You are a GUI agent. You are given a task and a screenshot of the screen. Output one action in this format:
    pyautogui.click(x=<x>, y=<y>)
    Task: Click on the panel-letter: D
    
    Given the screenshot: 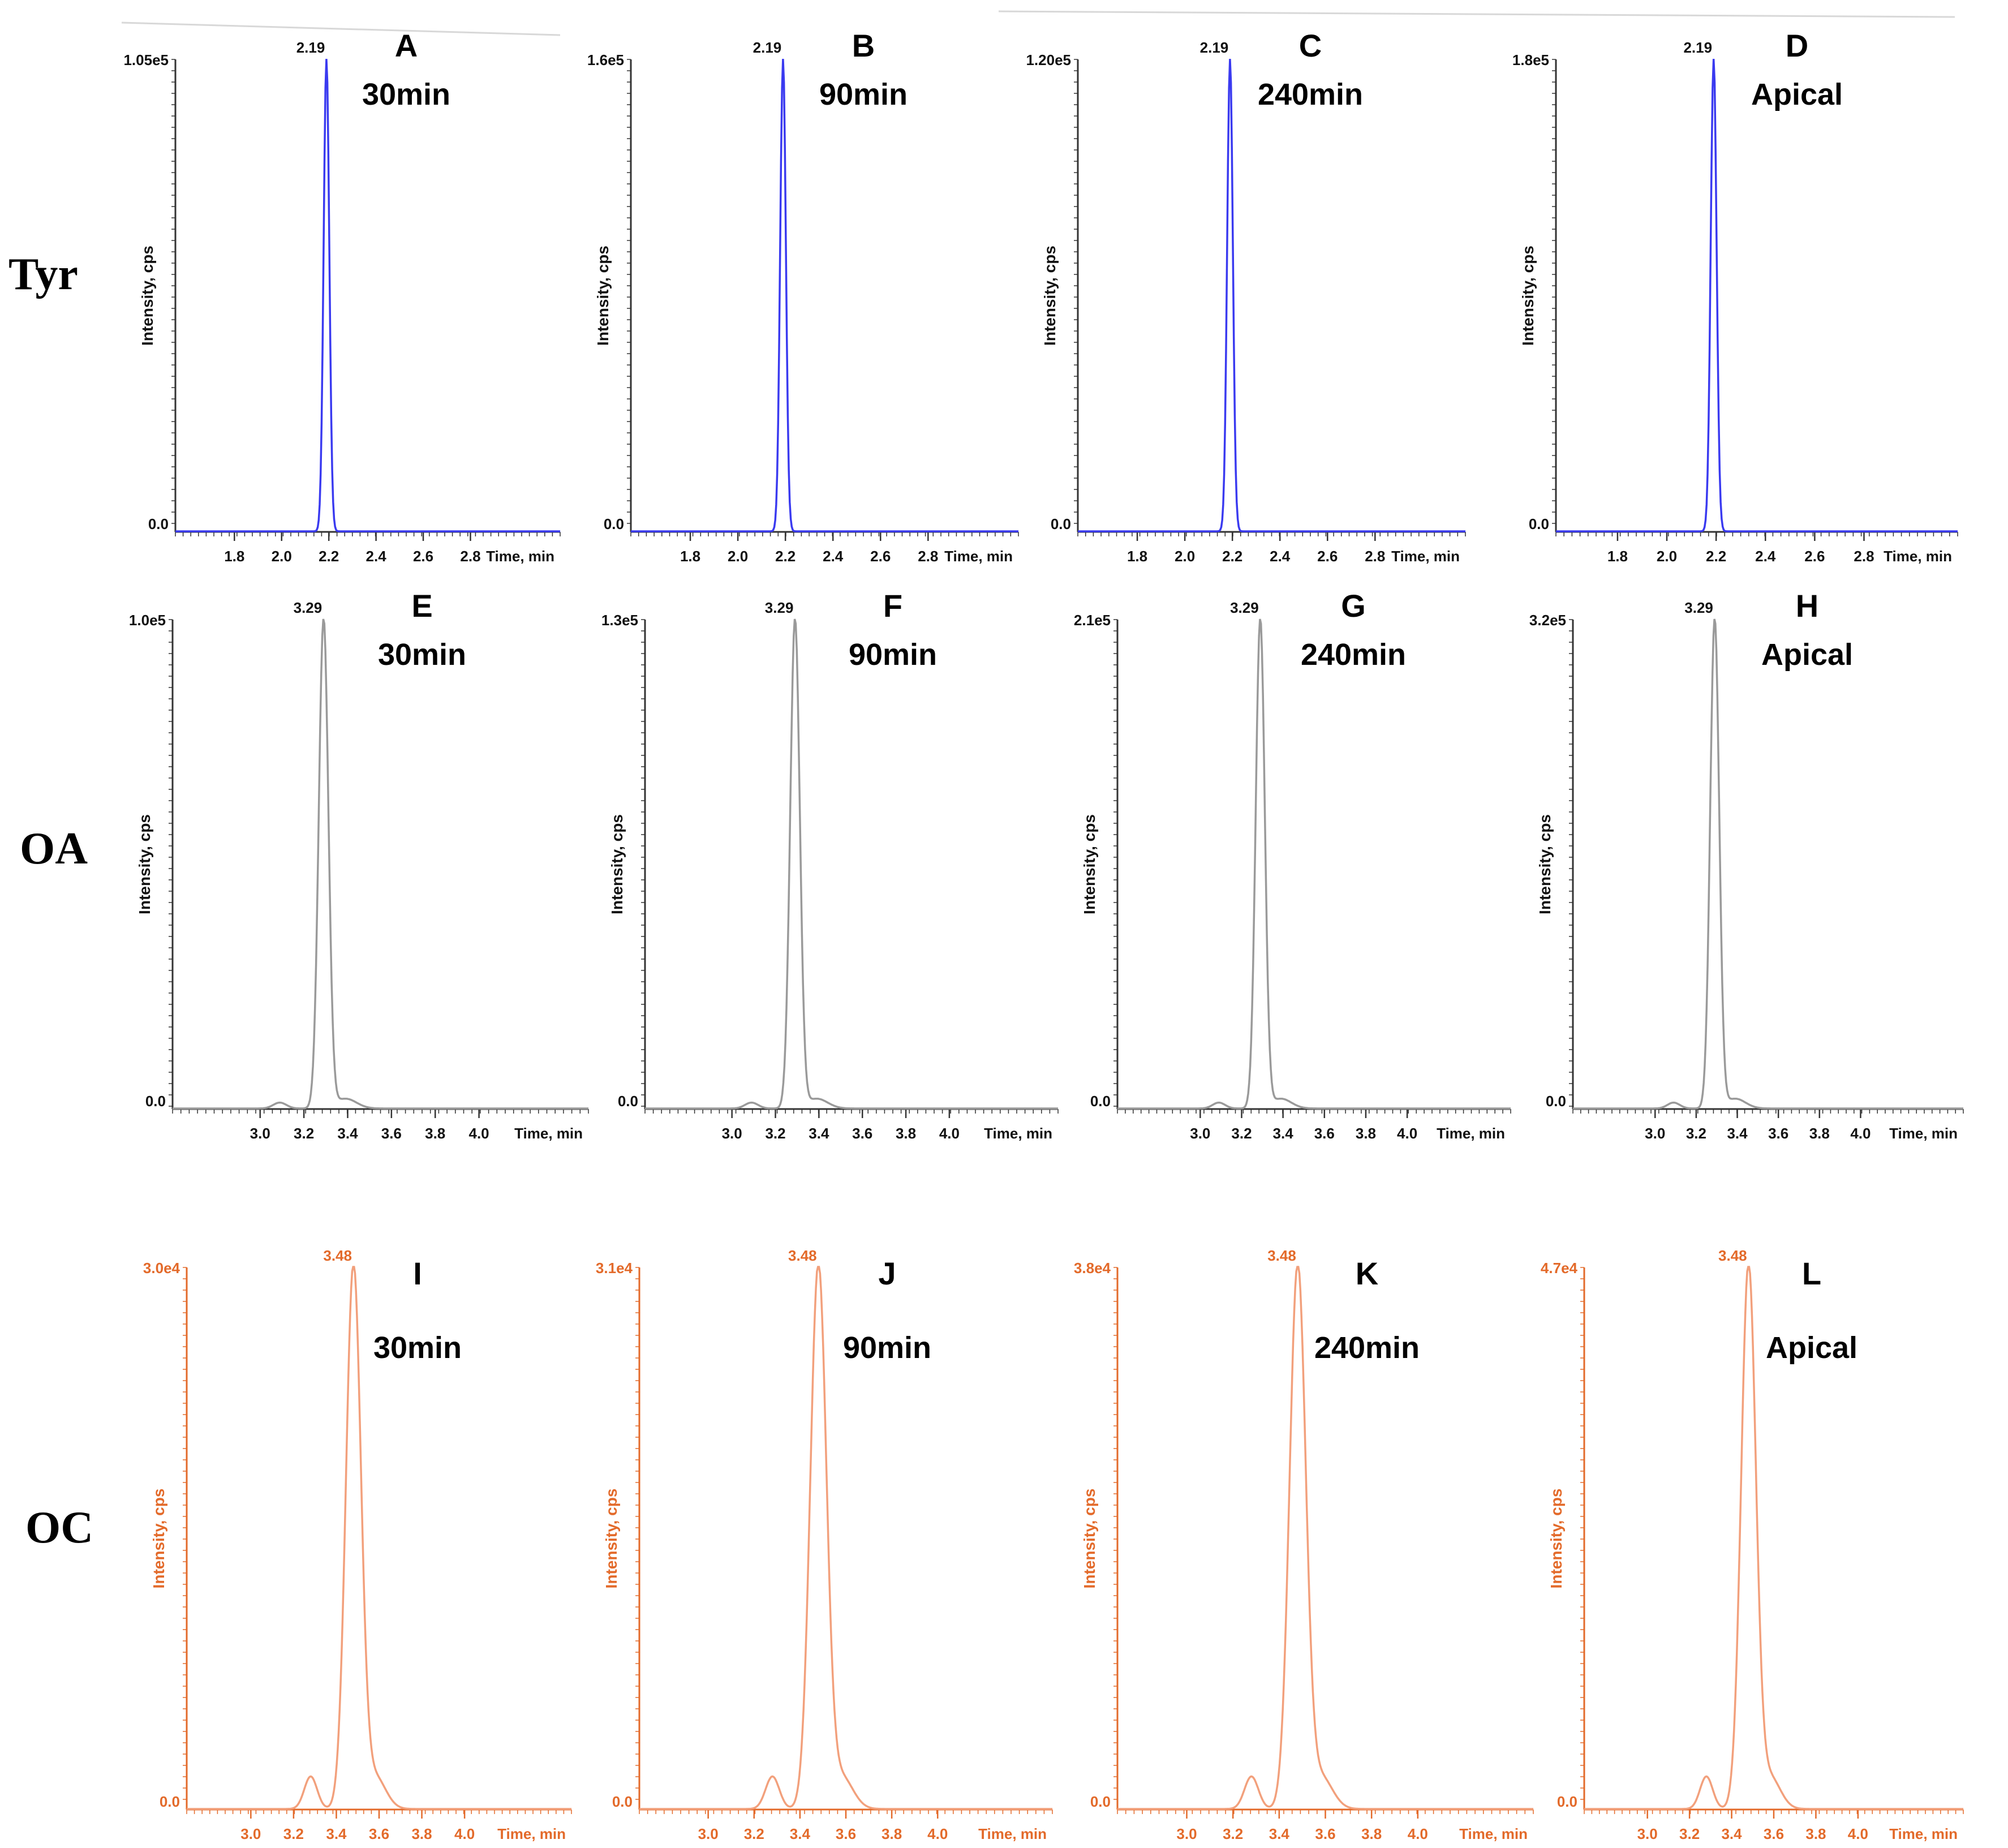 What is the action you would take?
    pyautogui.click(x=1797, y=45)
    